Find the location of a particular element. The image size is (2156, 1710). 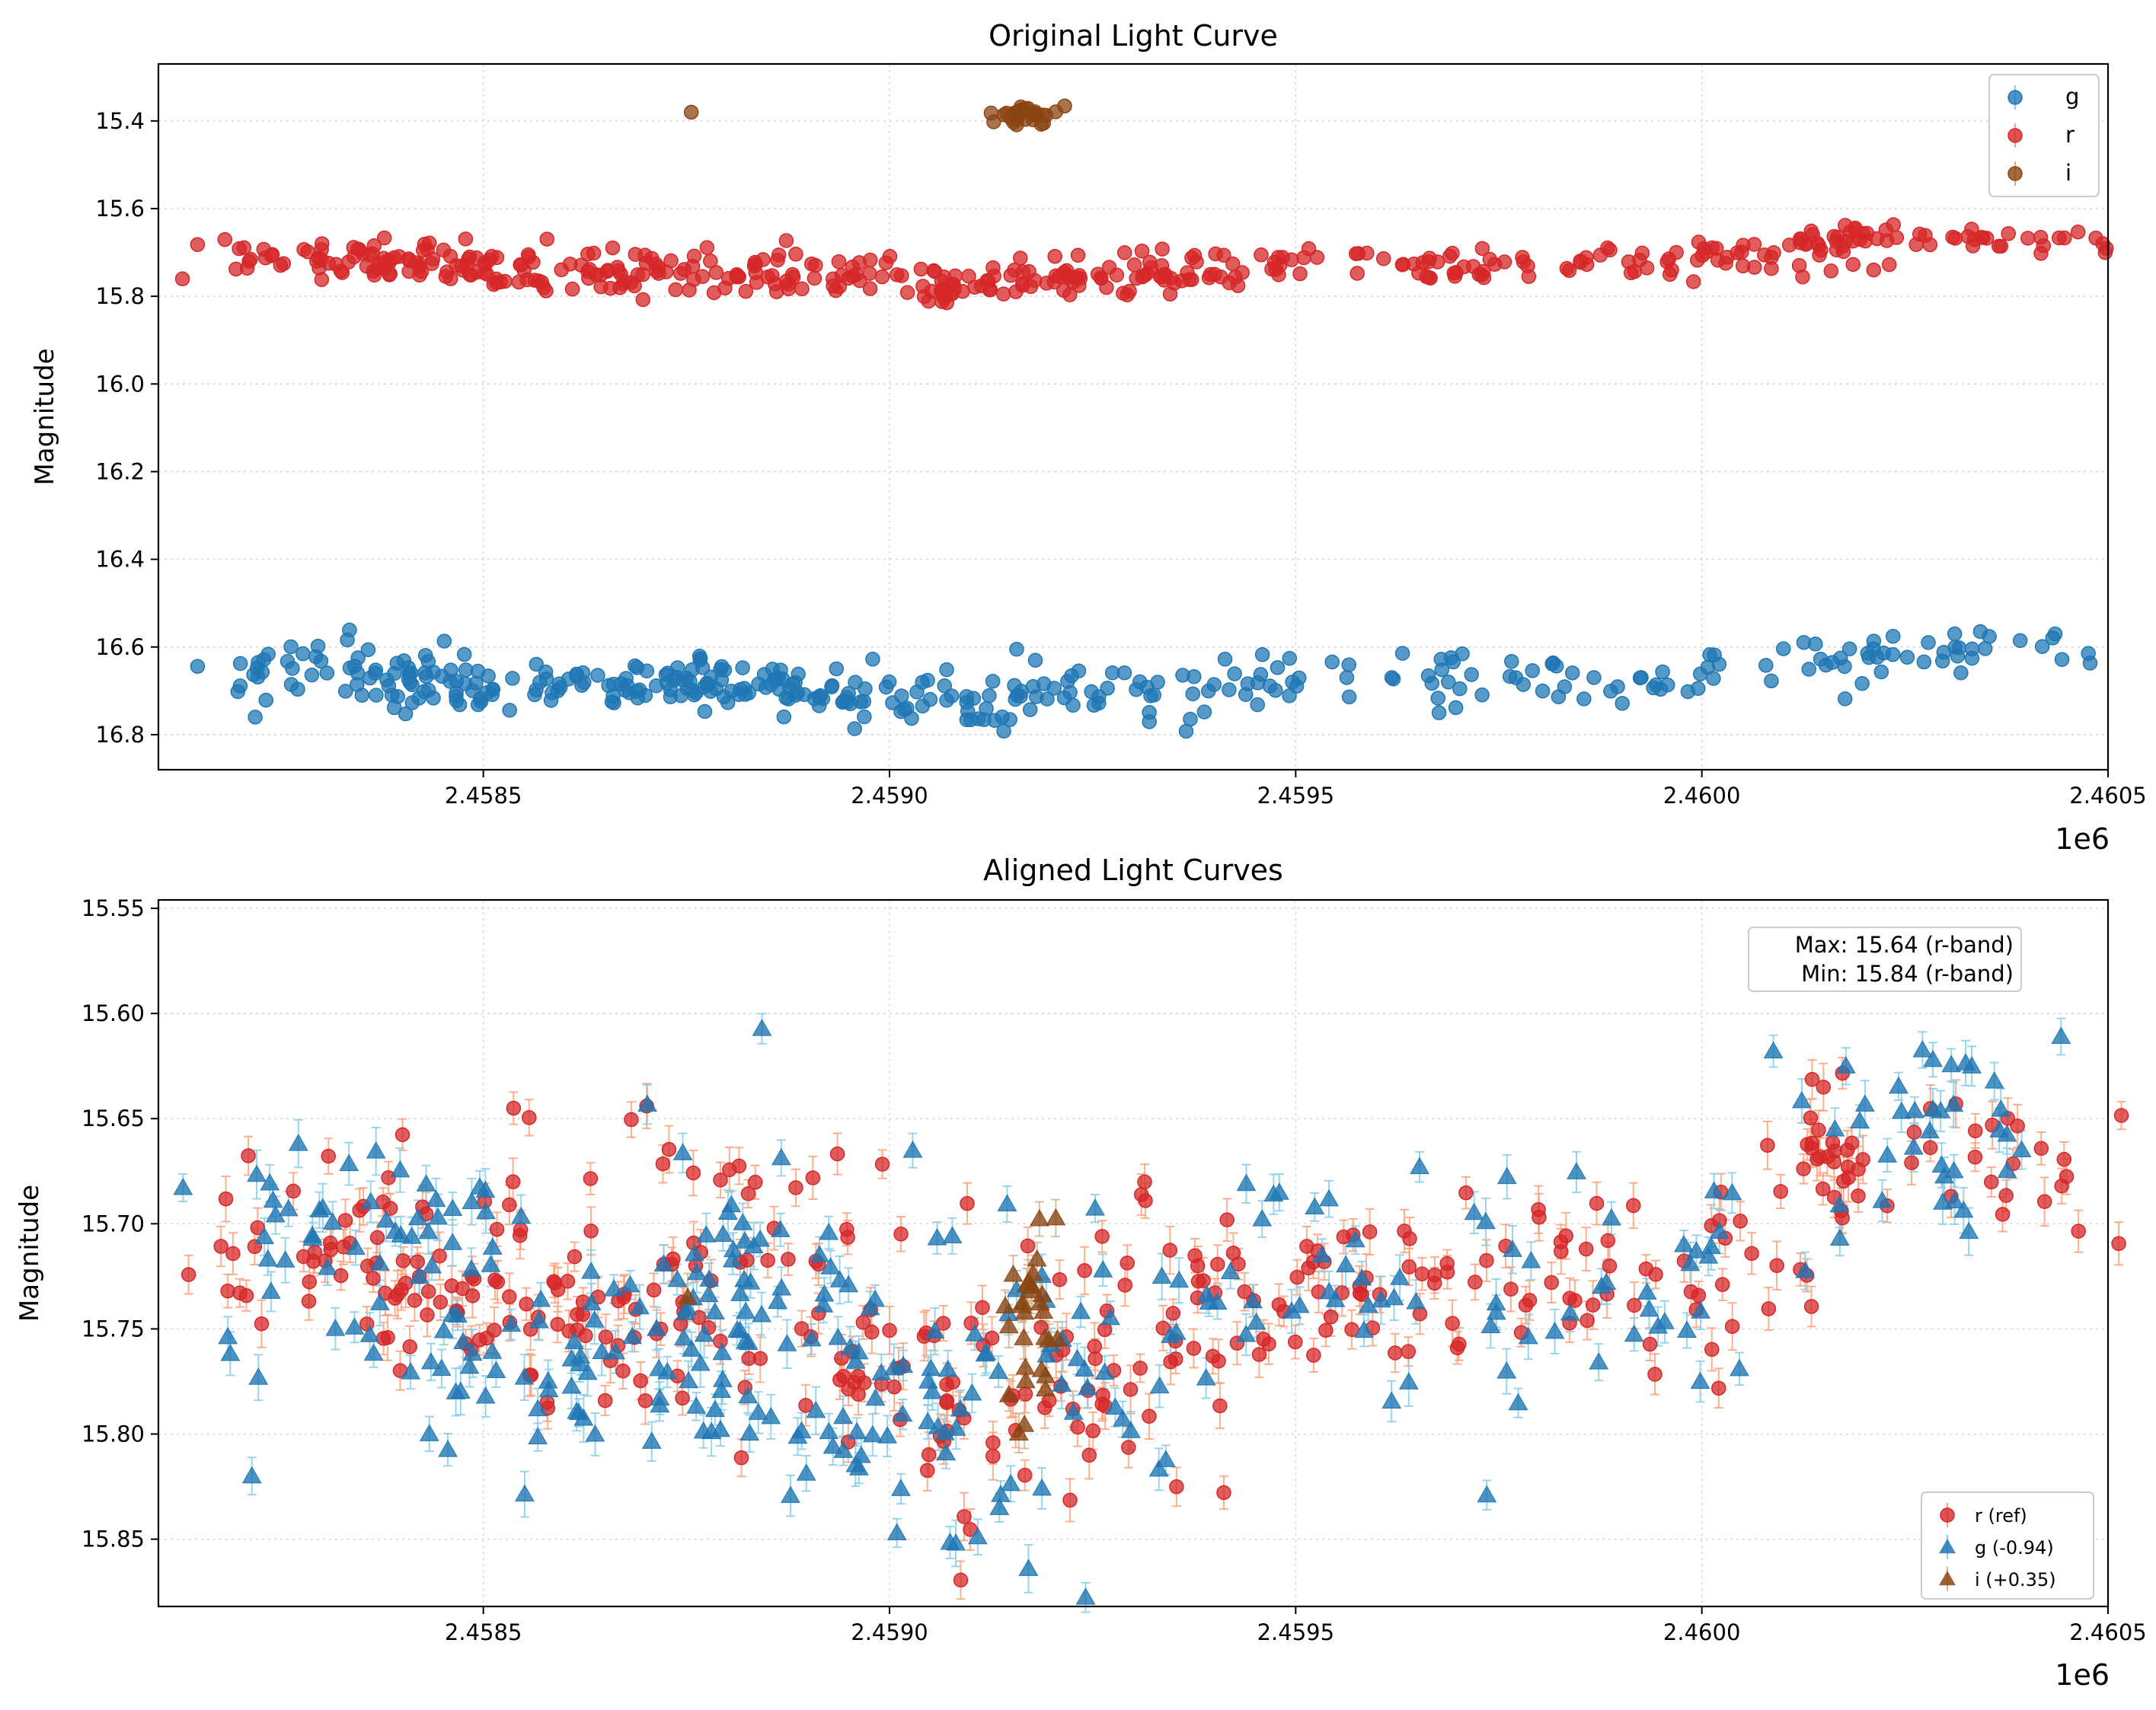

legend: r (ref) g (-0.94) i (+0.35) is located at coordinates (2007, 1545).